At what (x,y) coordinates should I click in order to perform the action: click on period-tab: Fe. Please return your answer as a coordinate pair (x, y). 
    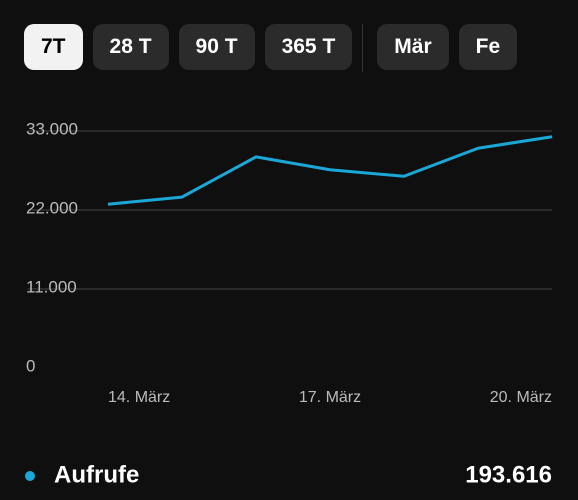
    Looking at the image, I should click on (488, 47).